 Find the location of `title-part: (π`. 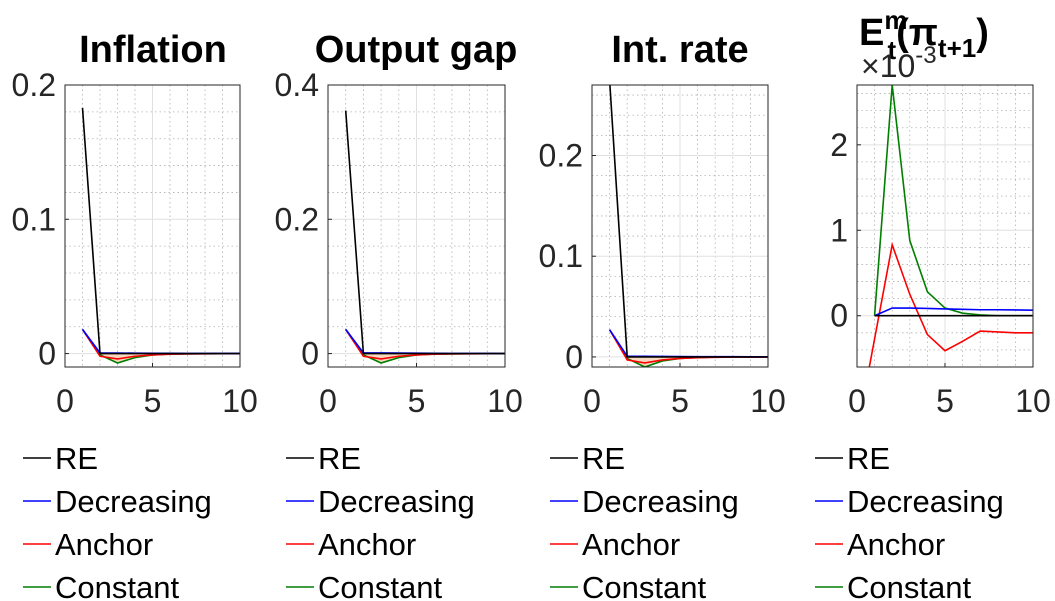

title-part: (π is located at coordinates (917, 33).